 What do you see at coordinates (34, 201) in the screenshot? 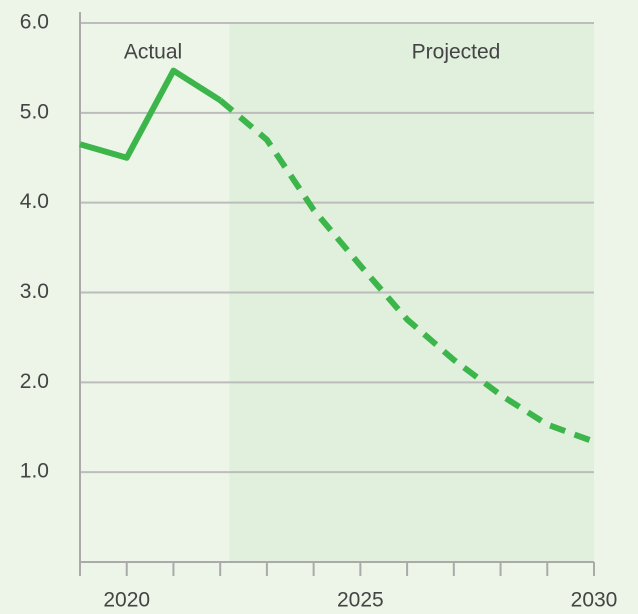
I see `y-tick-label: 4.0` at bounding box center [34, 201].